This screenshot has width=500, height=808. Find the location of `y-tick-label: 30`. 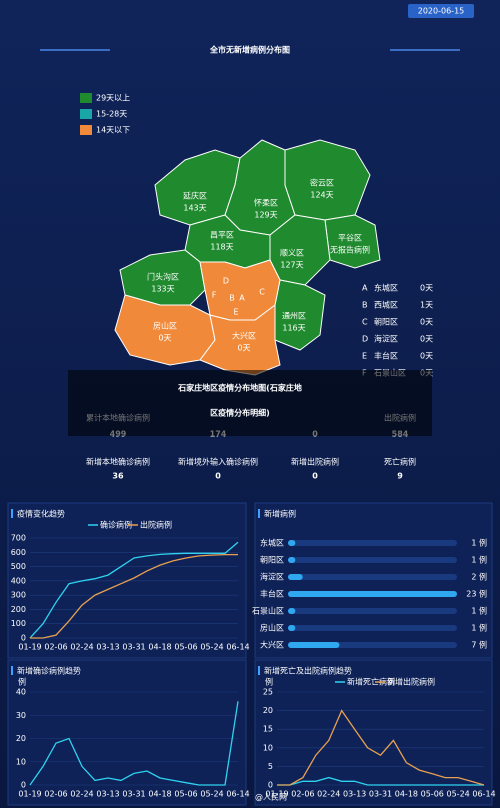

y-tick-label: 30 is located at coordinates (21, 715).